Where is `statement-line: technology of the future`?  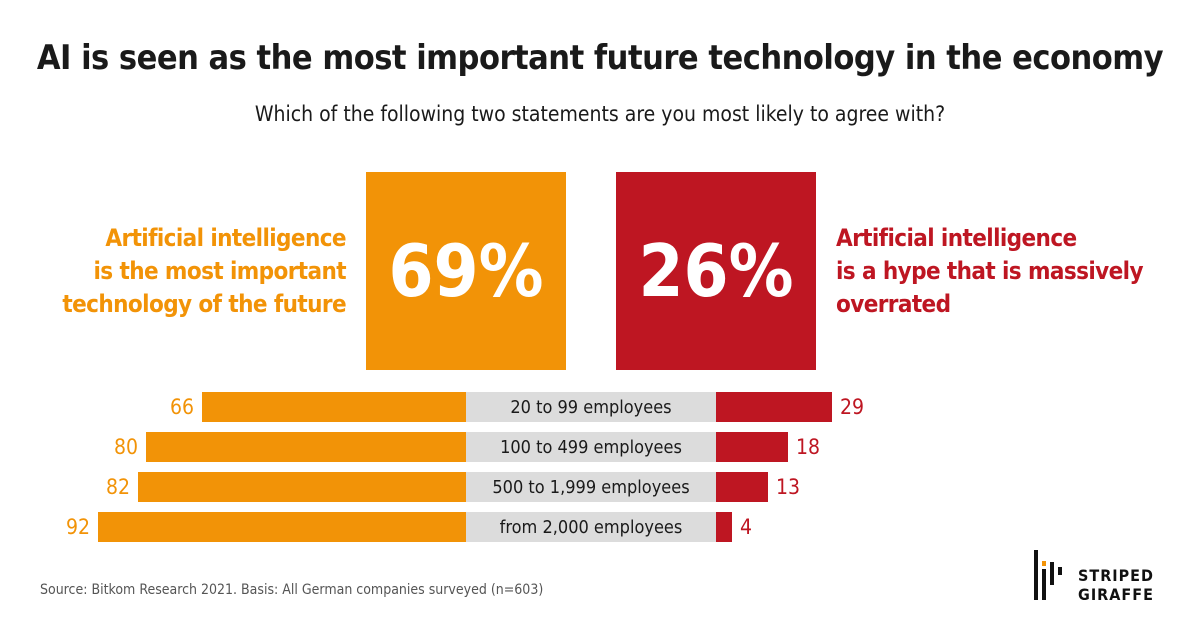
statement-line: technology of the future is located at coordinates (204, 304).